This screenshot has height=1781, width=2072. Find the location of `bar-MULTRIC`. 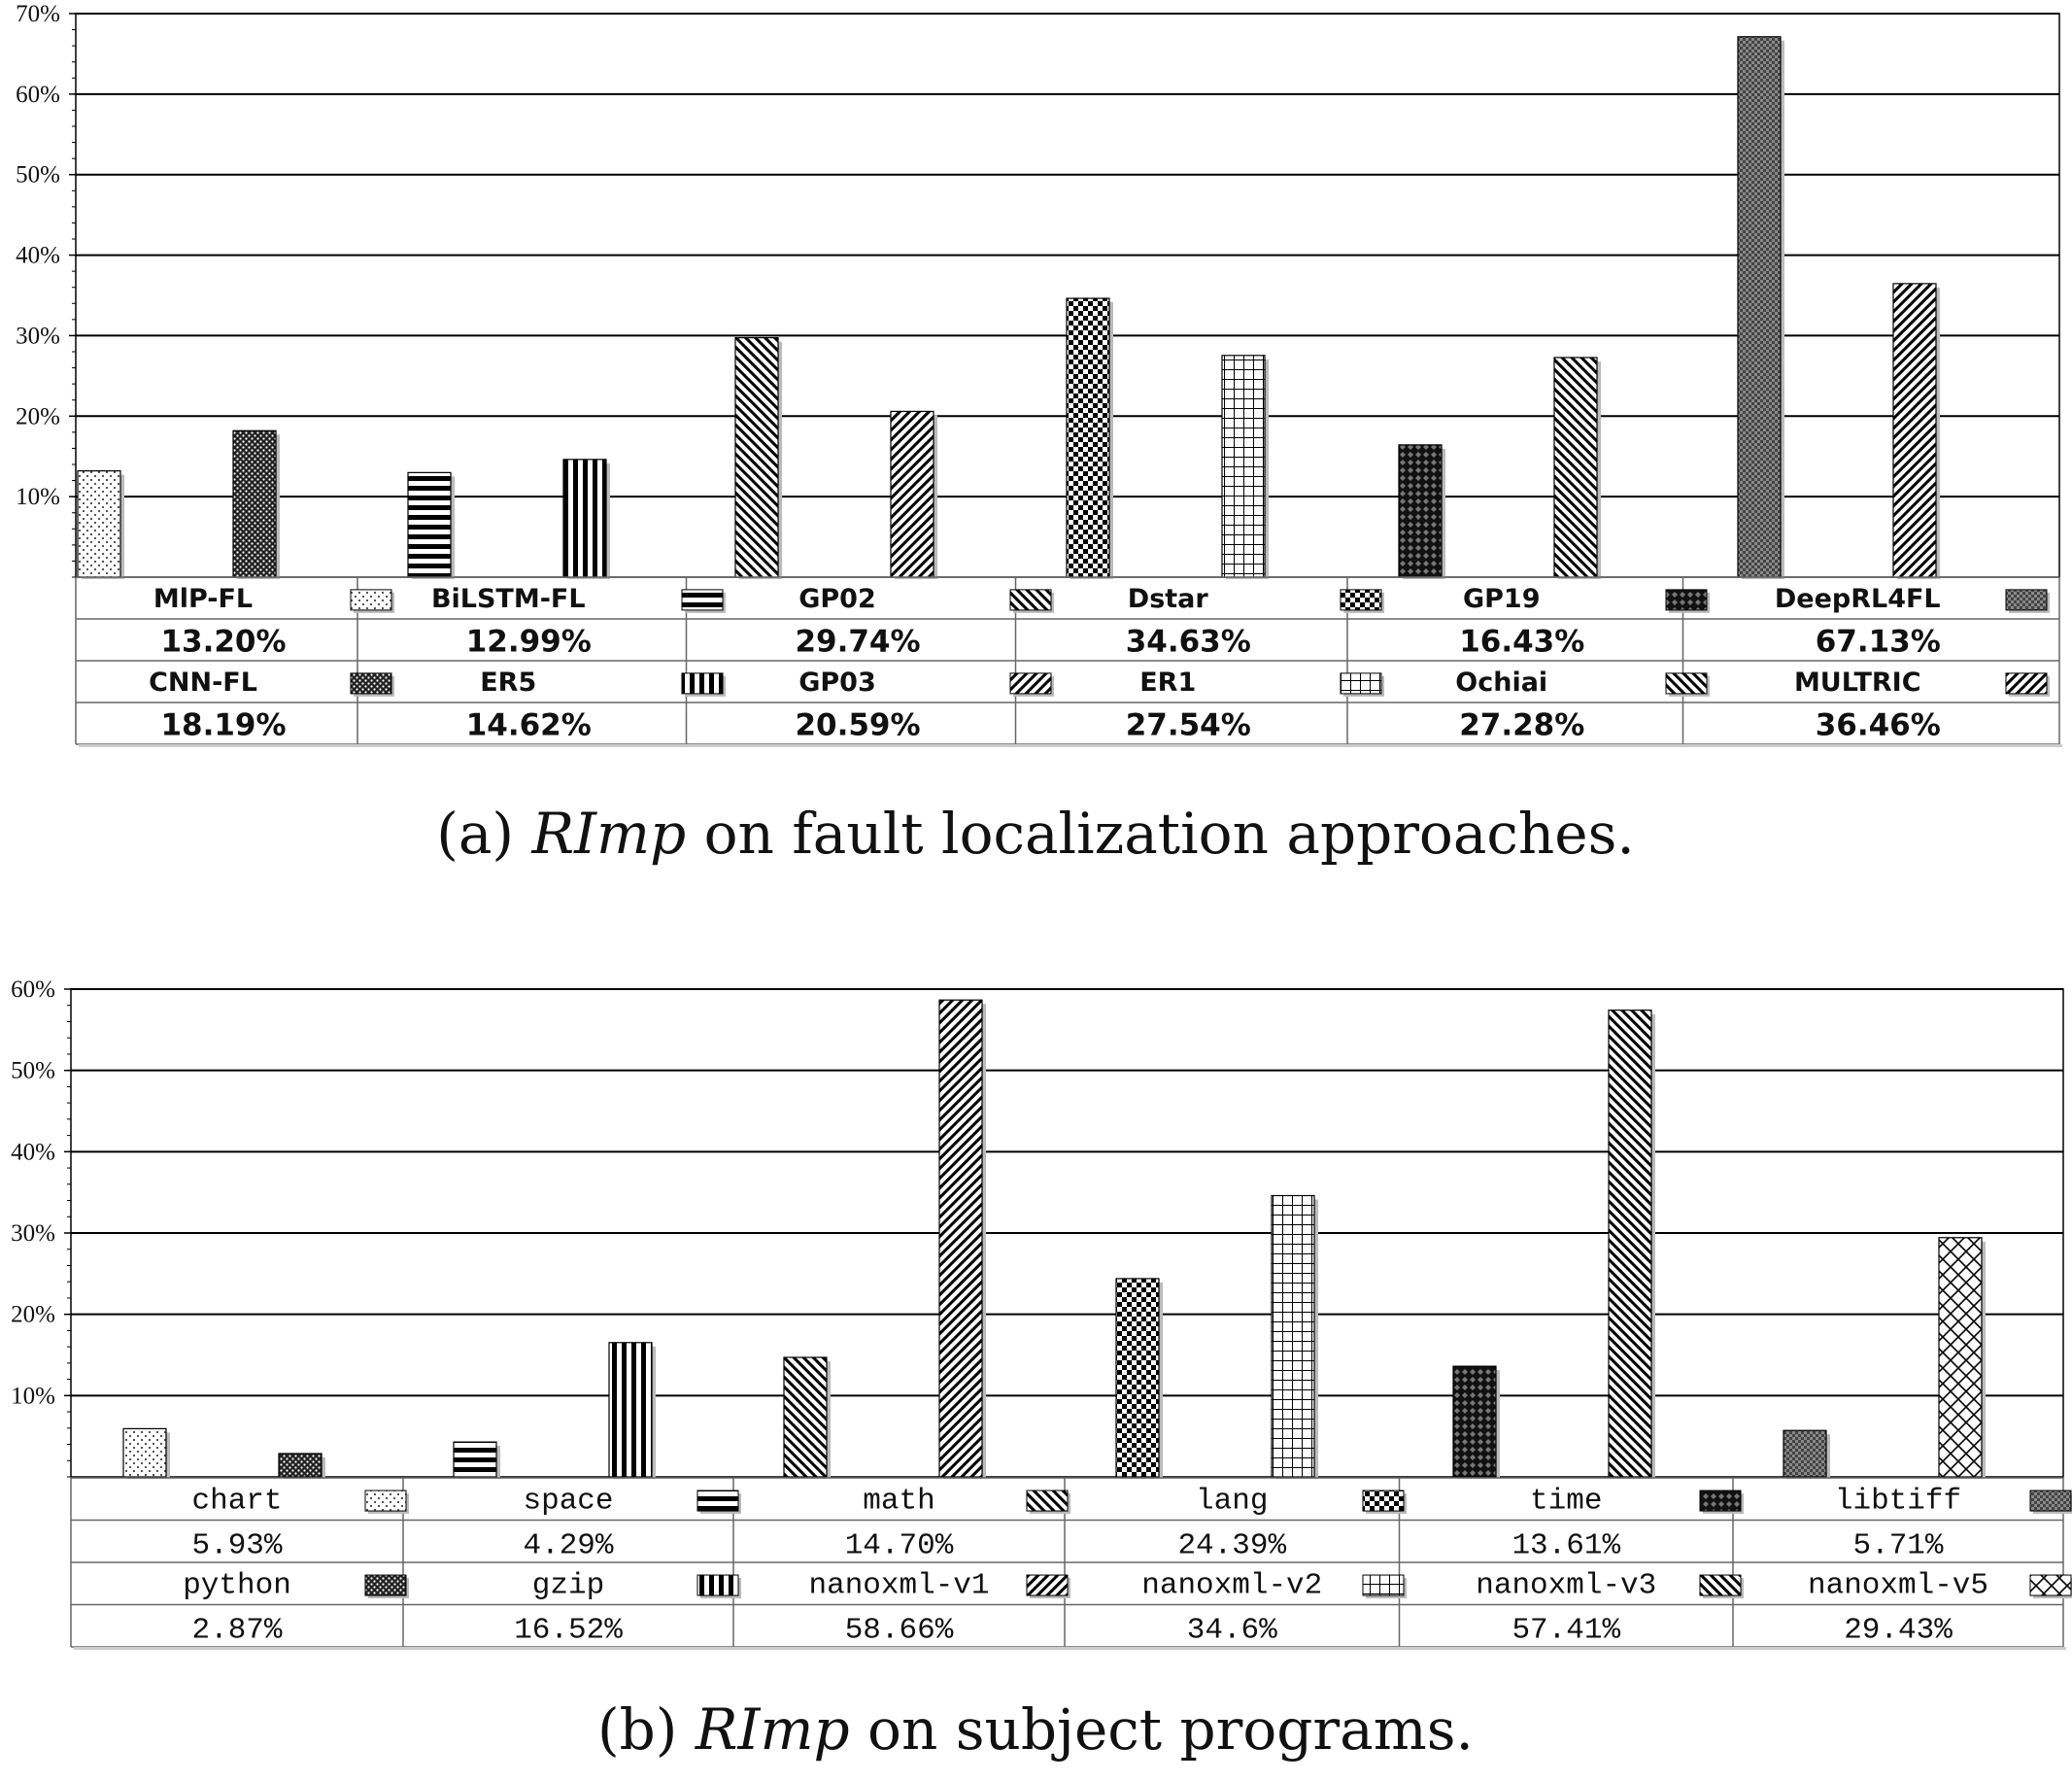

bar-MULTRIC is located at coordinates (1914, 430).